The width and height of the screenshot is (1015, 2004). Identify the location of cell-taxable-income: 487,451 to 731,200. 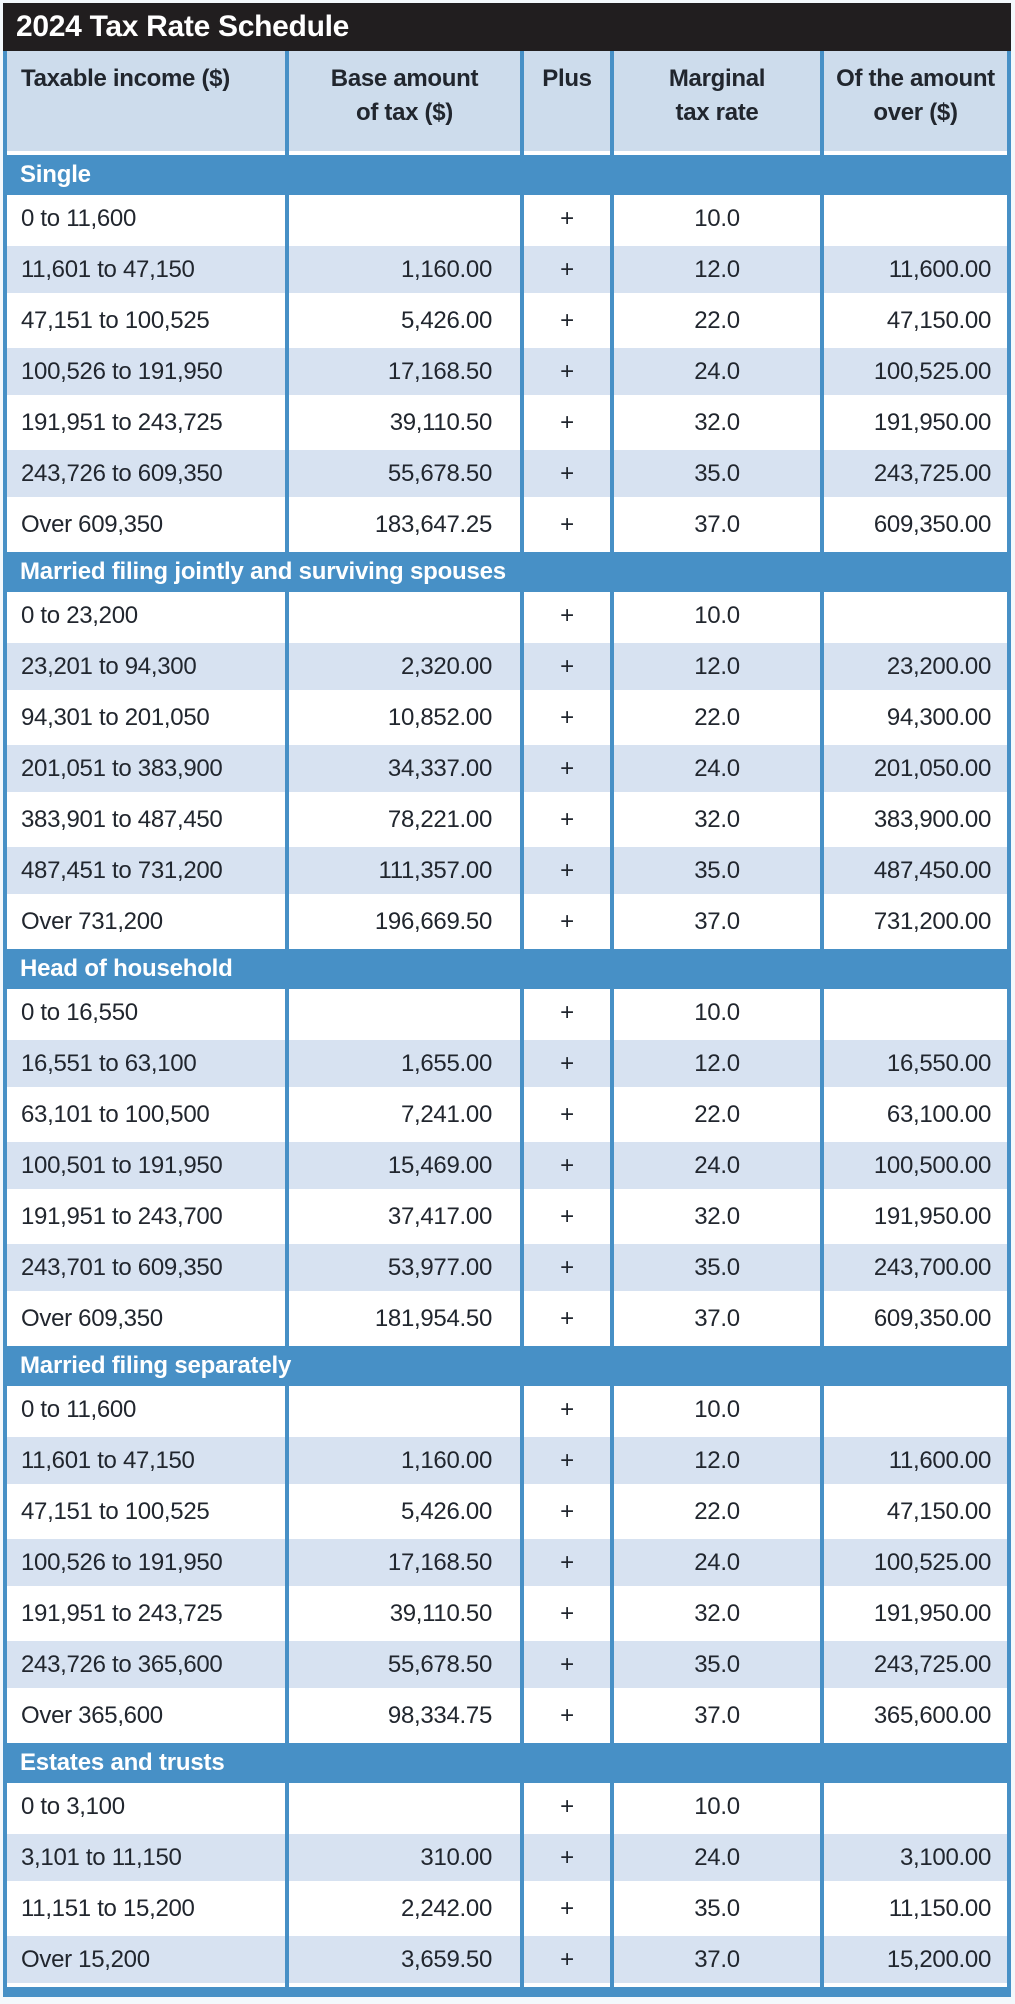
(146, 870).